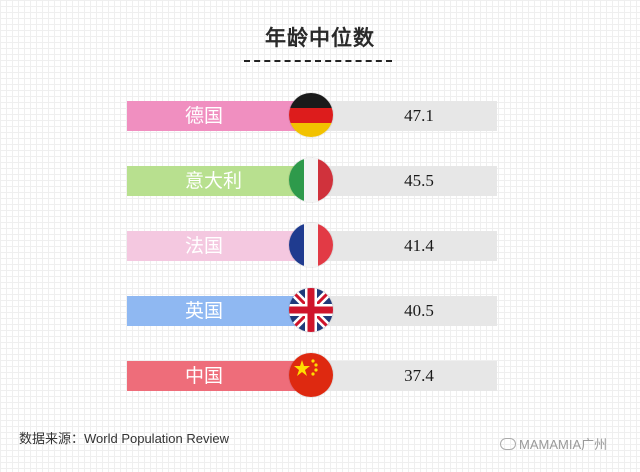  I want to click on value-label: 37.4, so click(410, 376).